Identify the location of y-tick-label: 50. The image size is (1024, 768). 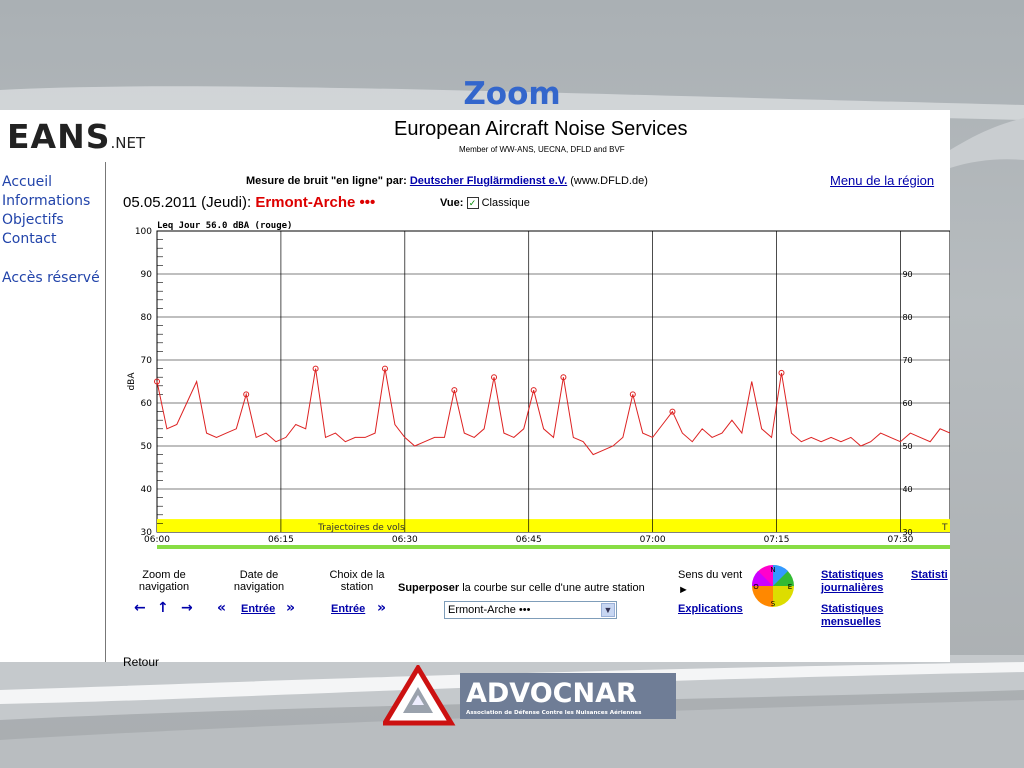
(147, 447).